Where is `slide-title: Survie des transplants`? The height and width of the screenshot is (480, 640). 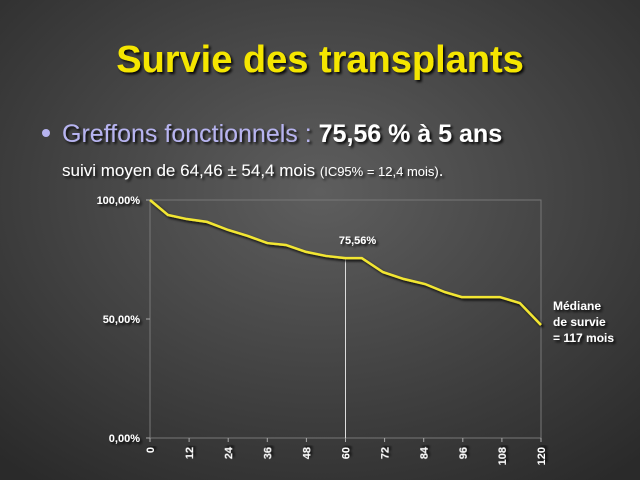
slide-title: Survie des transplants is located at coordinates (320, 60).